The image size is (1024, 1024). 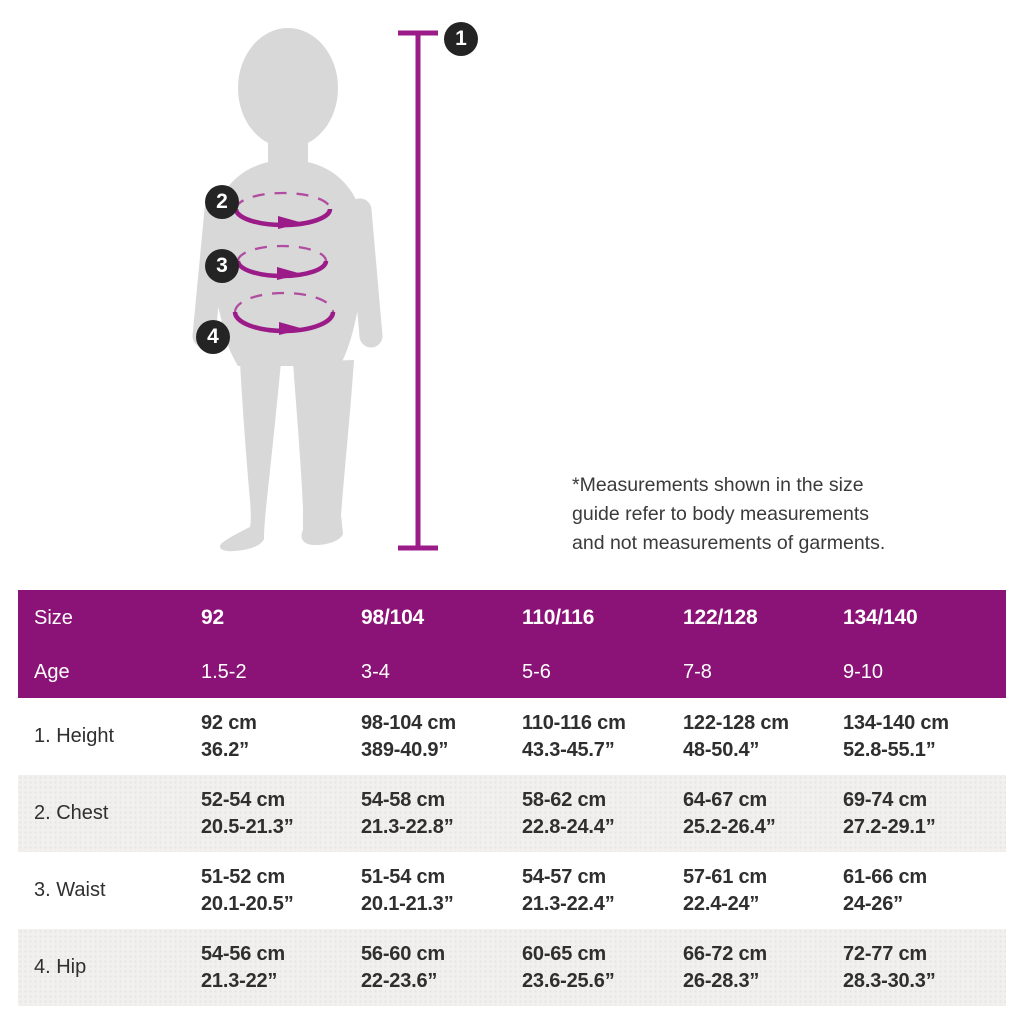 I want to click on height-size98-cell: 98-104 cm 389-40.9”, so click(x=408, y=736).